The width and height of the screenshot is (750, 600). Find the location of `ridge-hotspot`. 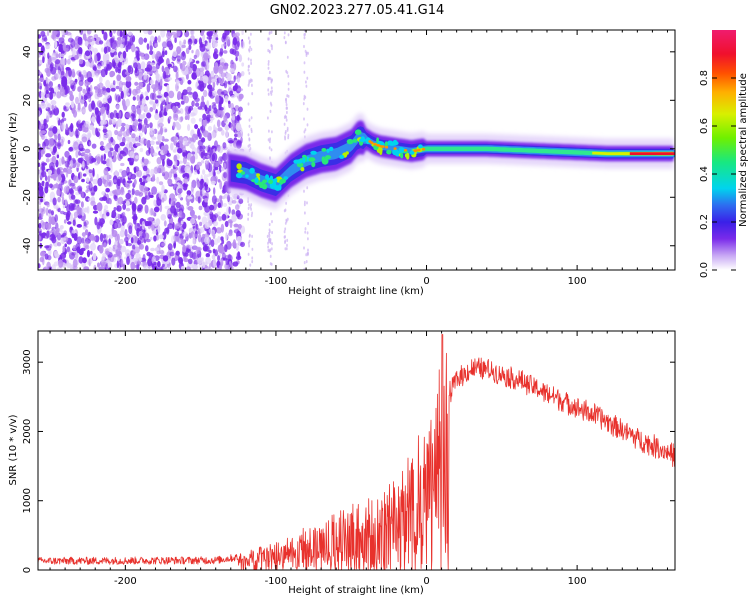

ridge-hotspot is located at coordinates (412, 152).